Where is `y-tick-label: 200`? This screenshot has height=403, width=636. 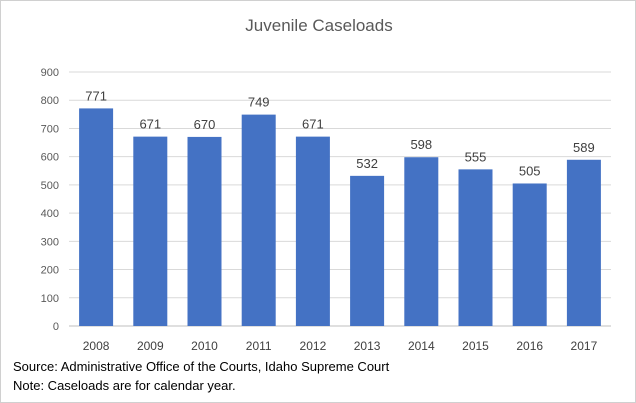
y-tick-label: 200 is located at coordinates (50, 271).